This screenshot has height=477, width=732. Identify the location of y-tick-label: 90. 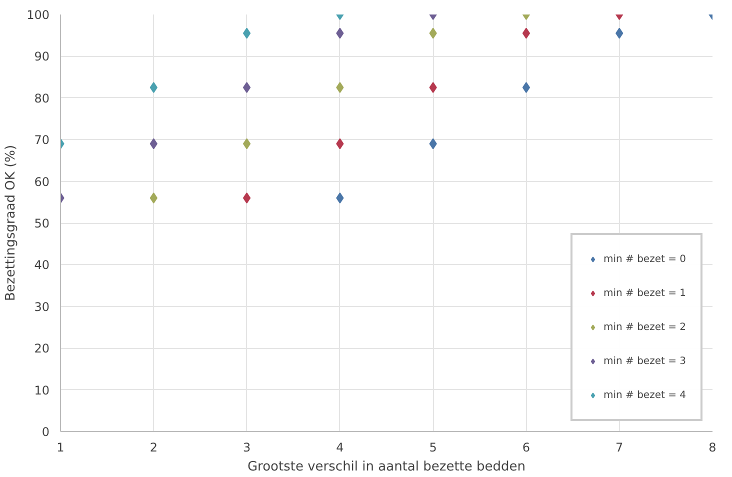
(42, 57).